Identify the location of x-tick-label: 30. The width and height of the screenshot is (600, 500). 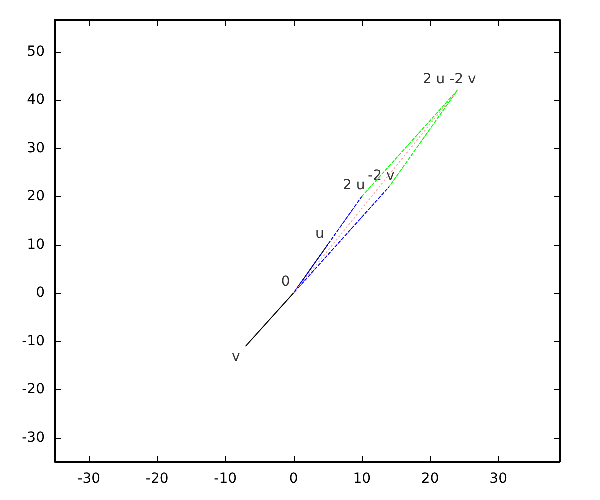
(499, 479).